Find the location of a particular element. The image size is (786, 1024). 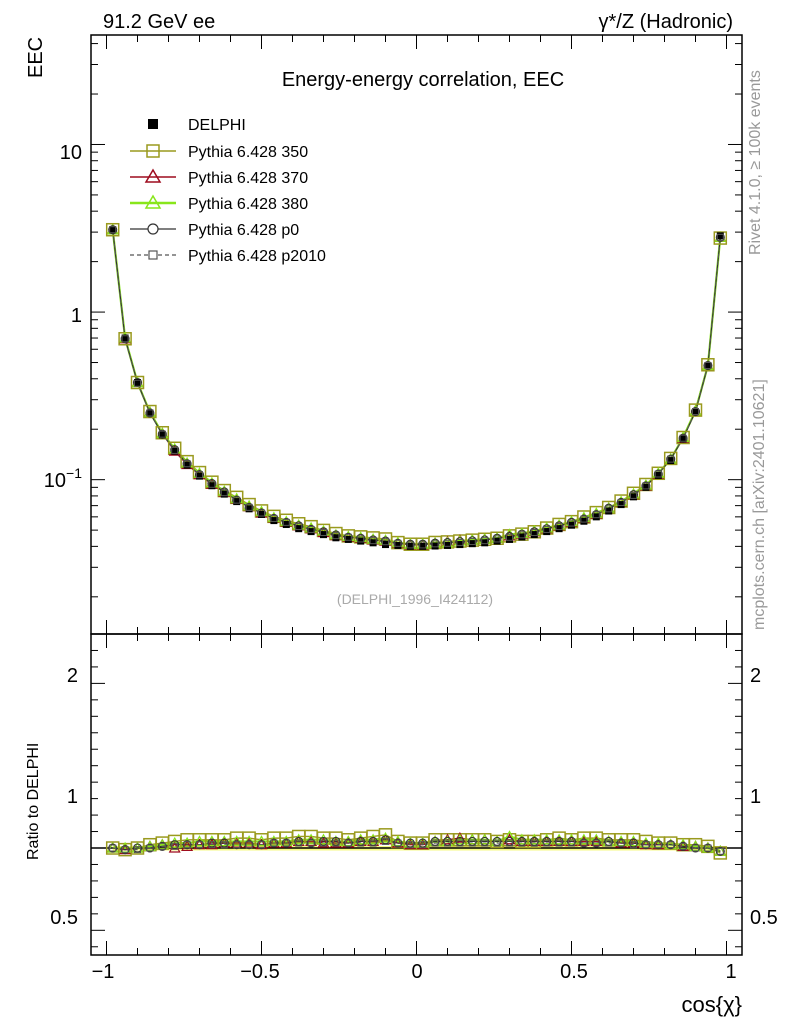

x-axis-label: cos{χ} is located at coordinates (712, 1004).